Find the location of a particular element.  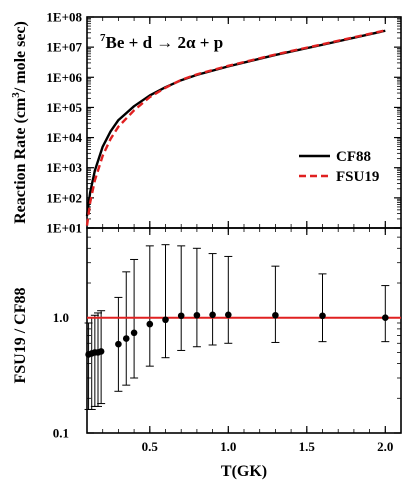

legend-label-cf88: CF88 is located at coordinates (353, 157).